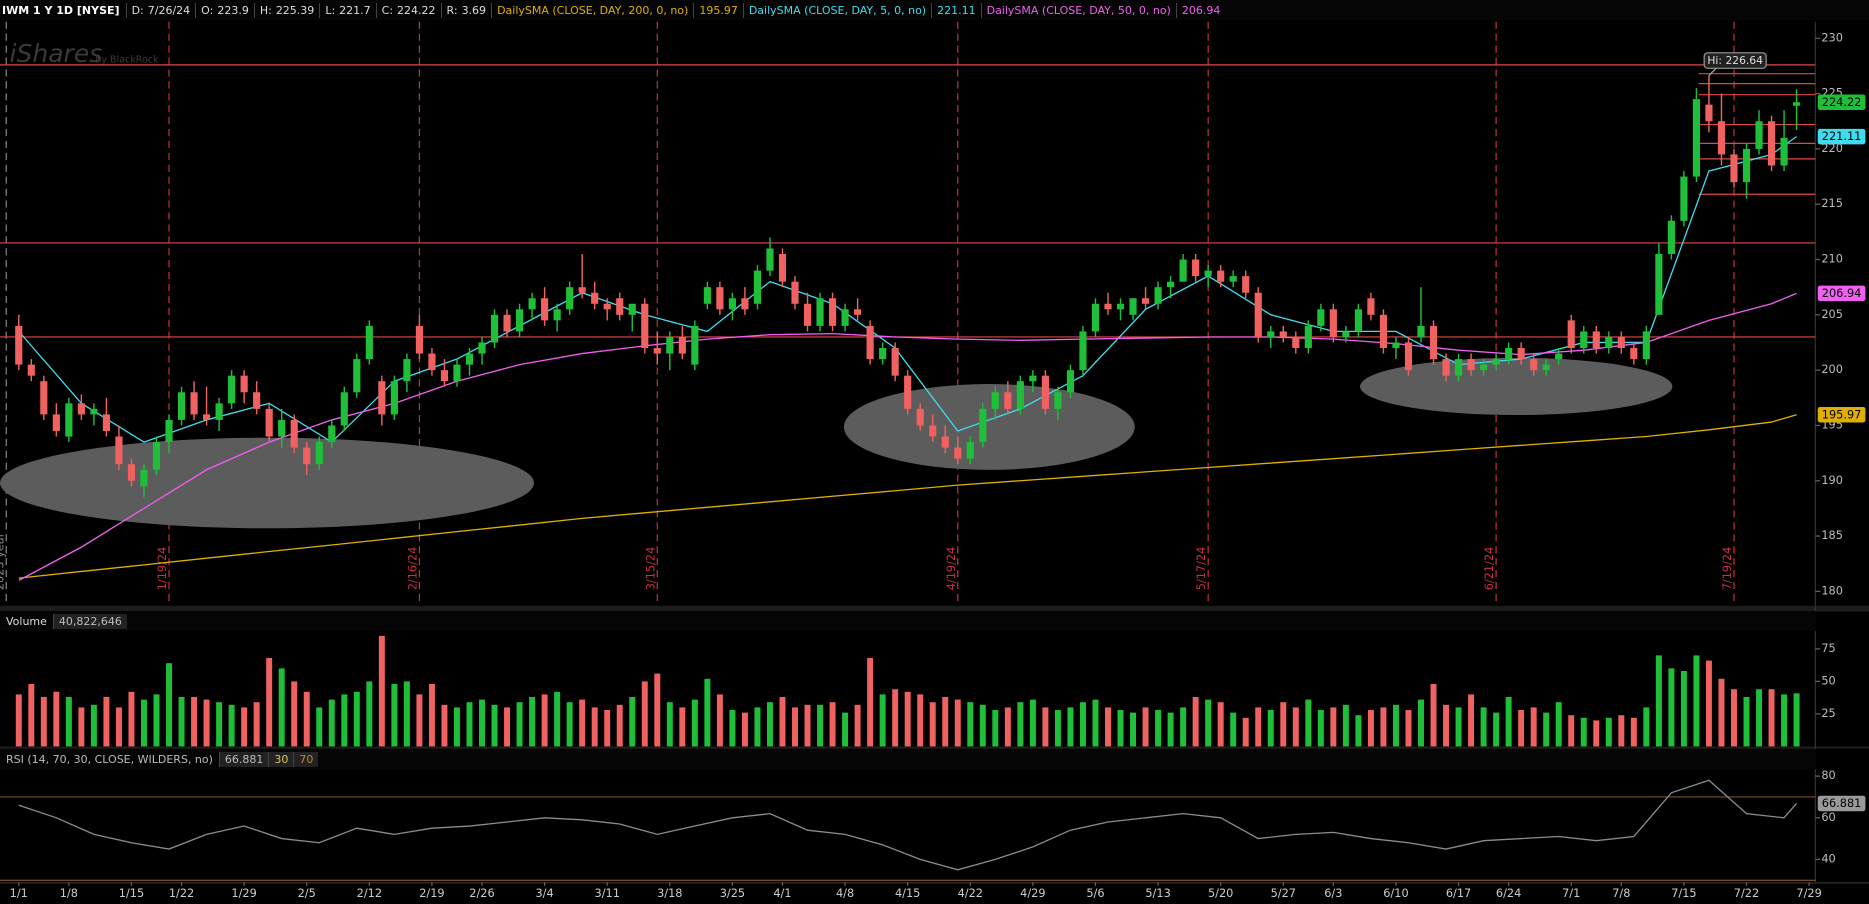  Describe the element at coordinates (474, 10) in the screenshot. I see `header-value: 3.69` at that location.